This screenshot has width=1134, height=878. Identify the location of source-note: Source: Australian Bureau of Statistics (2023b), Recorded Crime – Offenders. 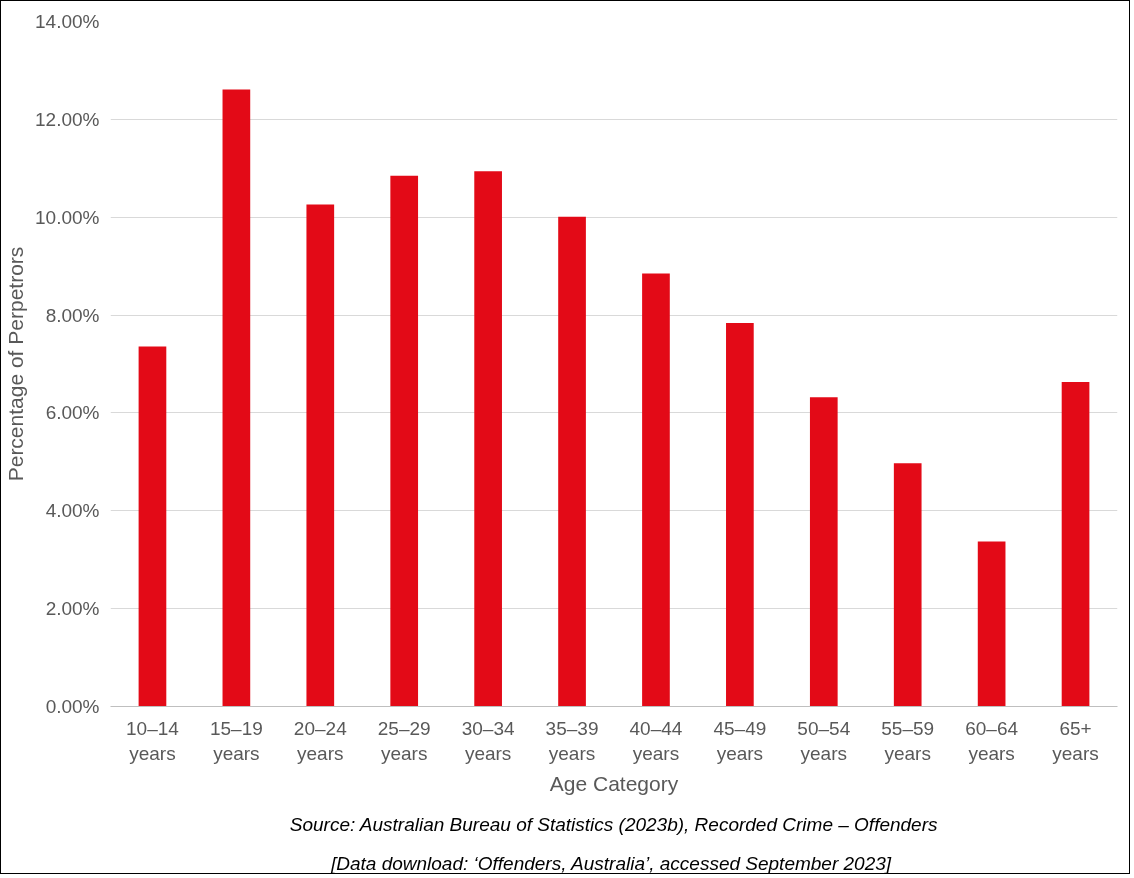
(614, 824).